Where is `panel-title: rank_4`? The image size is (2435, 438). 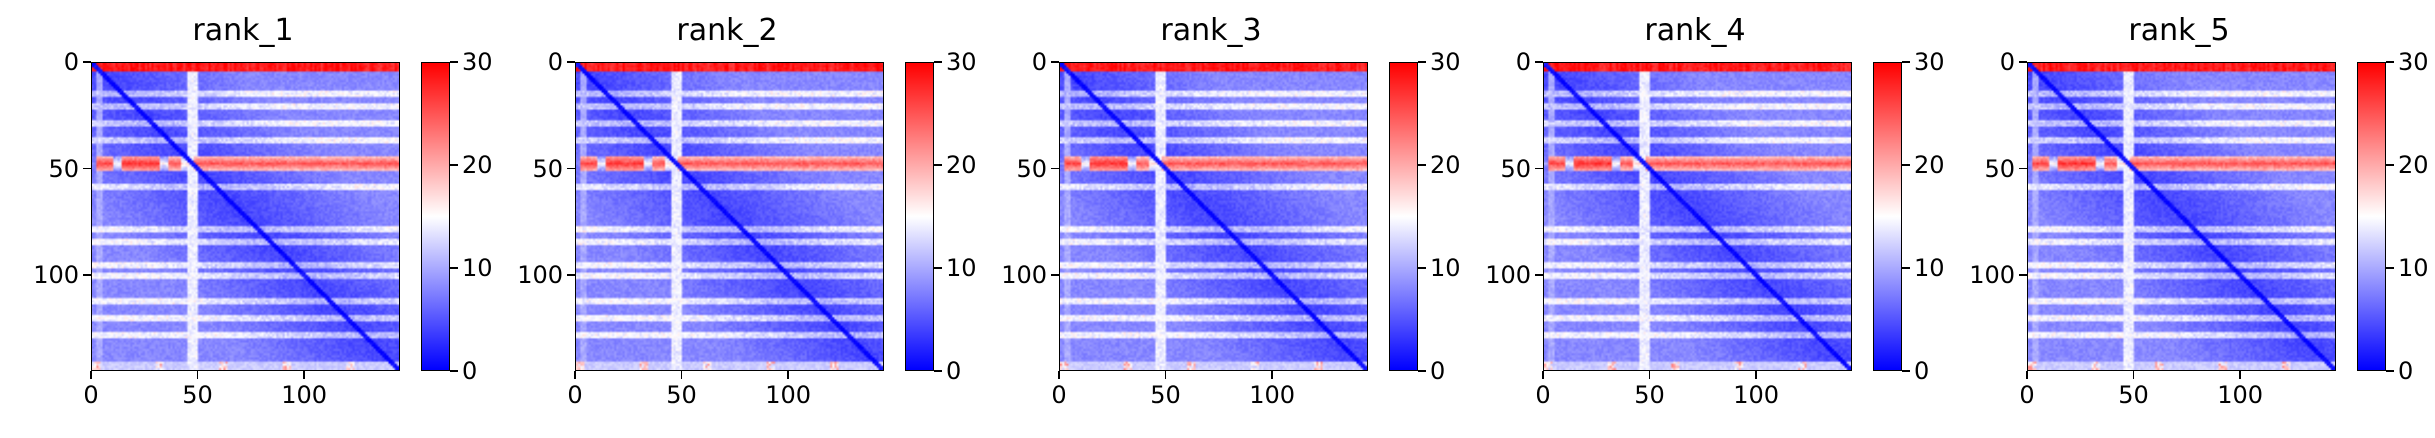
panel-title: rank_4 is located at coordinates (1695, 30).